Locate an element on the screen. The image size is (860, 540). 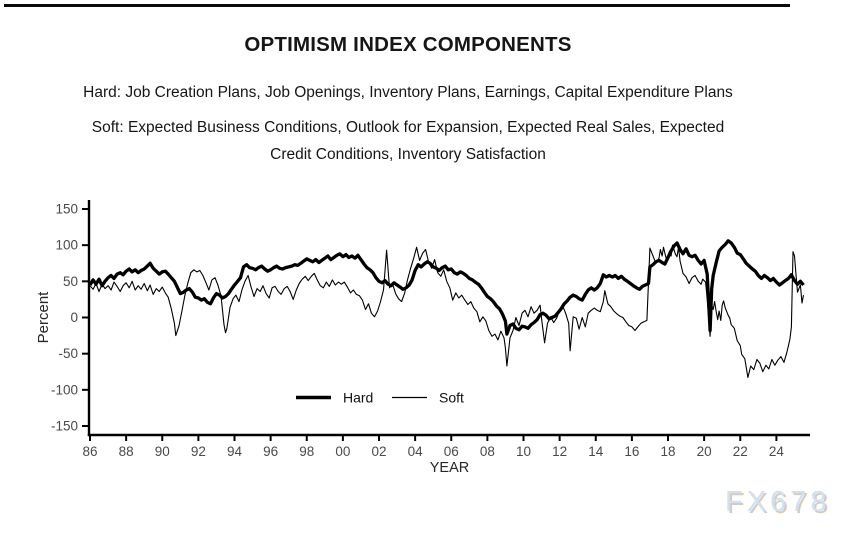
x-tick-label: 16 is located at coordinates (631, 451).